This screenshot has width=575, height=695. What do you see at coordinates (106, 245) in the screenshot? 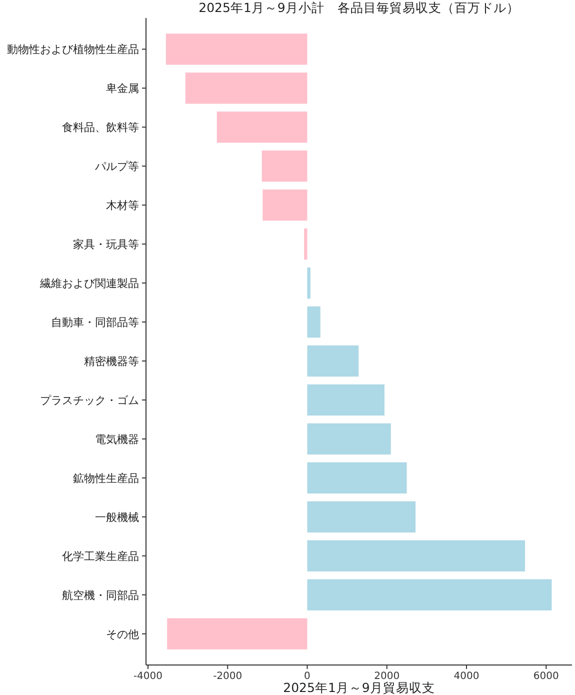
I see `y-tick-label: 家具・玩具等` at bounding box center [106, 245].